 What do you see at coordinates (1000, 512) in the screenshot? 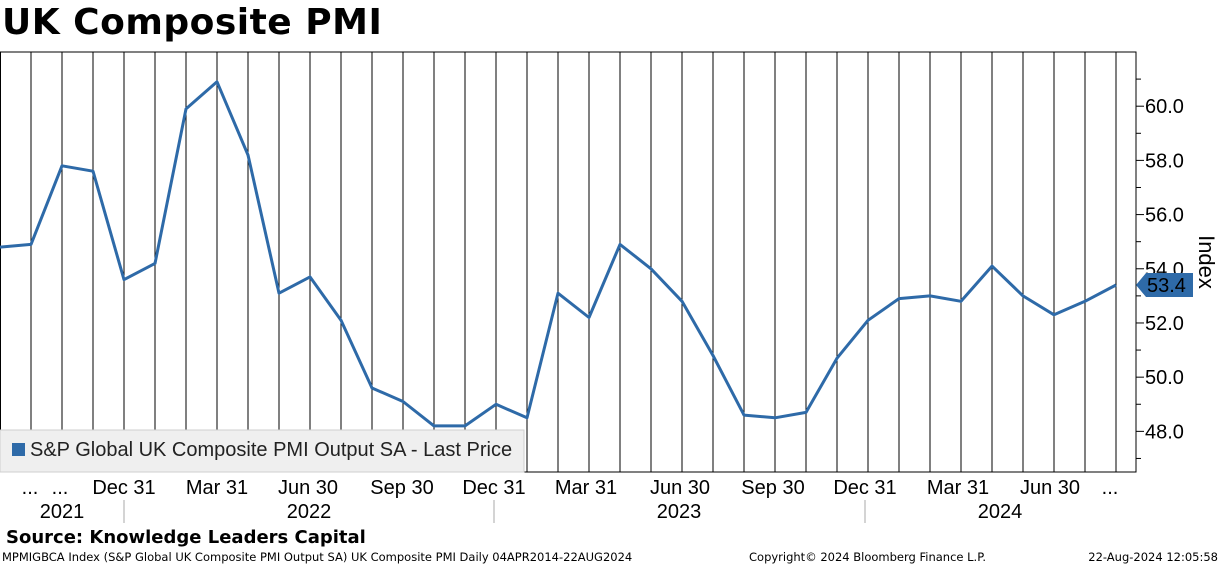
I see `x-year-label: 2024` at bounding box center [1000, 512].